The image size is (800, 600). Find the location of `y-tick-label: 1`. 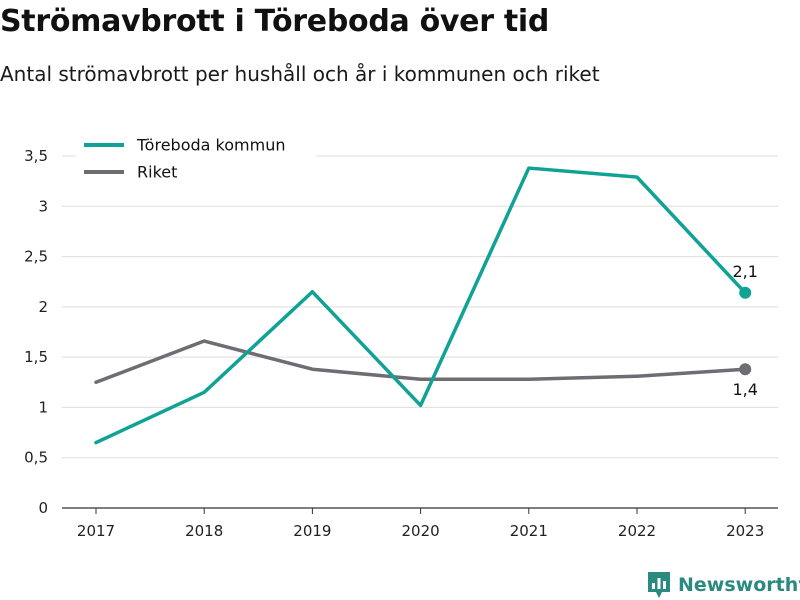

y-tick-label: 1 is located at coordinates (43, 407).